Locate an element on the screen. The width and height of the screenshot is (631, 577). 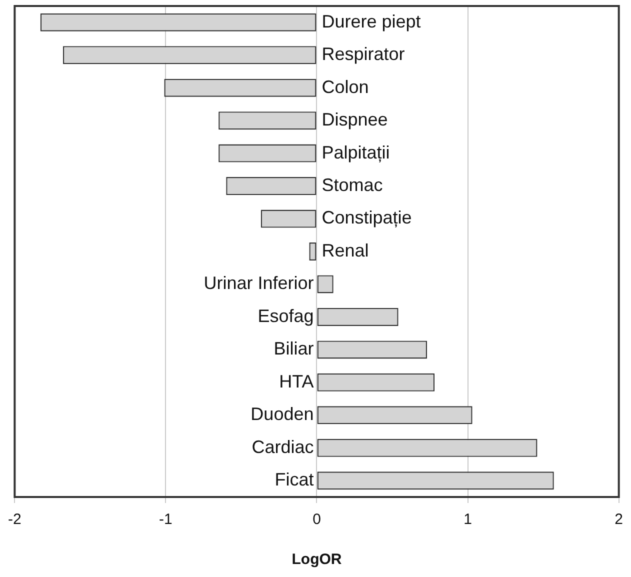
x-tick-label: 1 is located at coordinates (468, 519).